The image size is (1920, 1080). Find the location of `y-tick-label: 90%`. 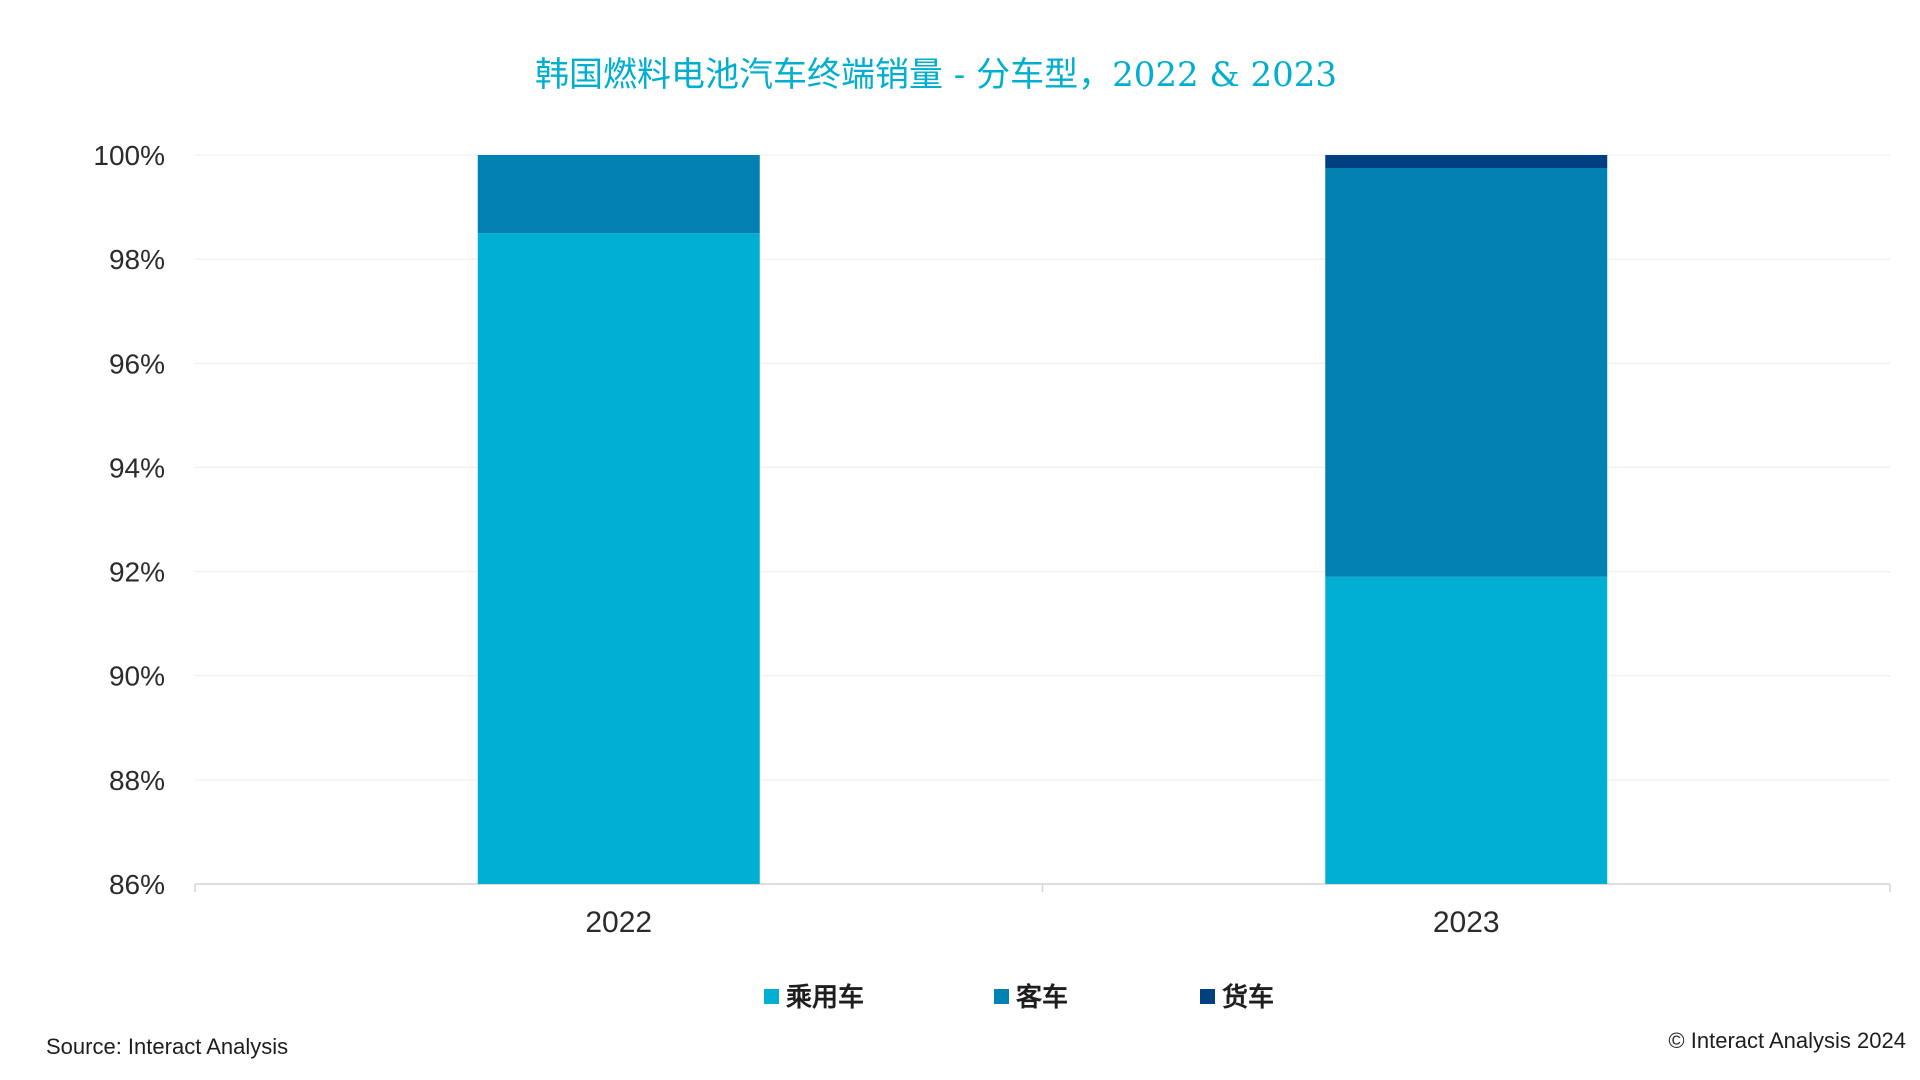

y-tick-label: 90% is located at coordinates (137, 676).